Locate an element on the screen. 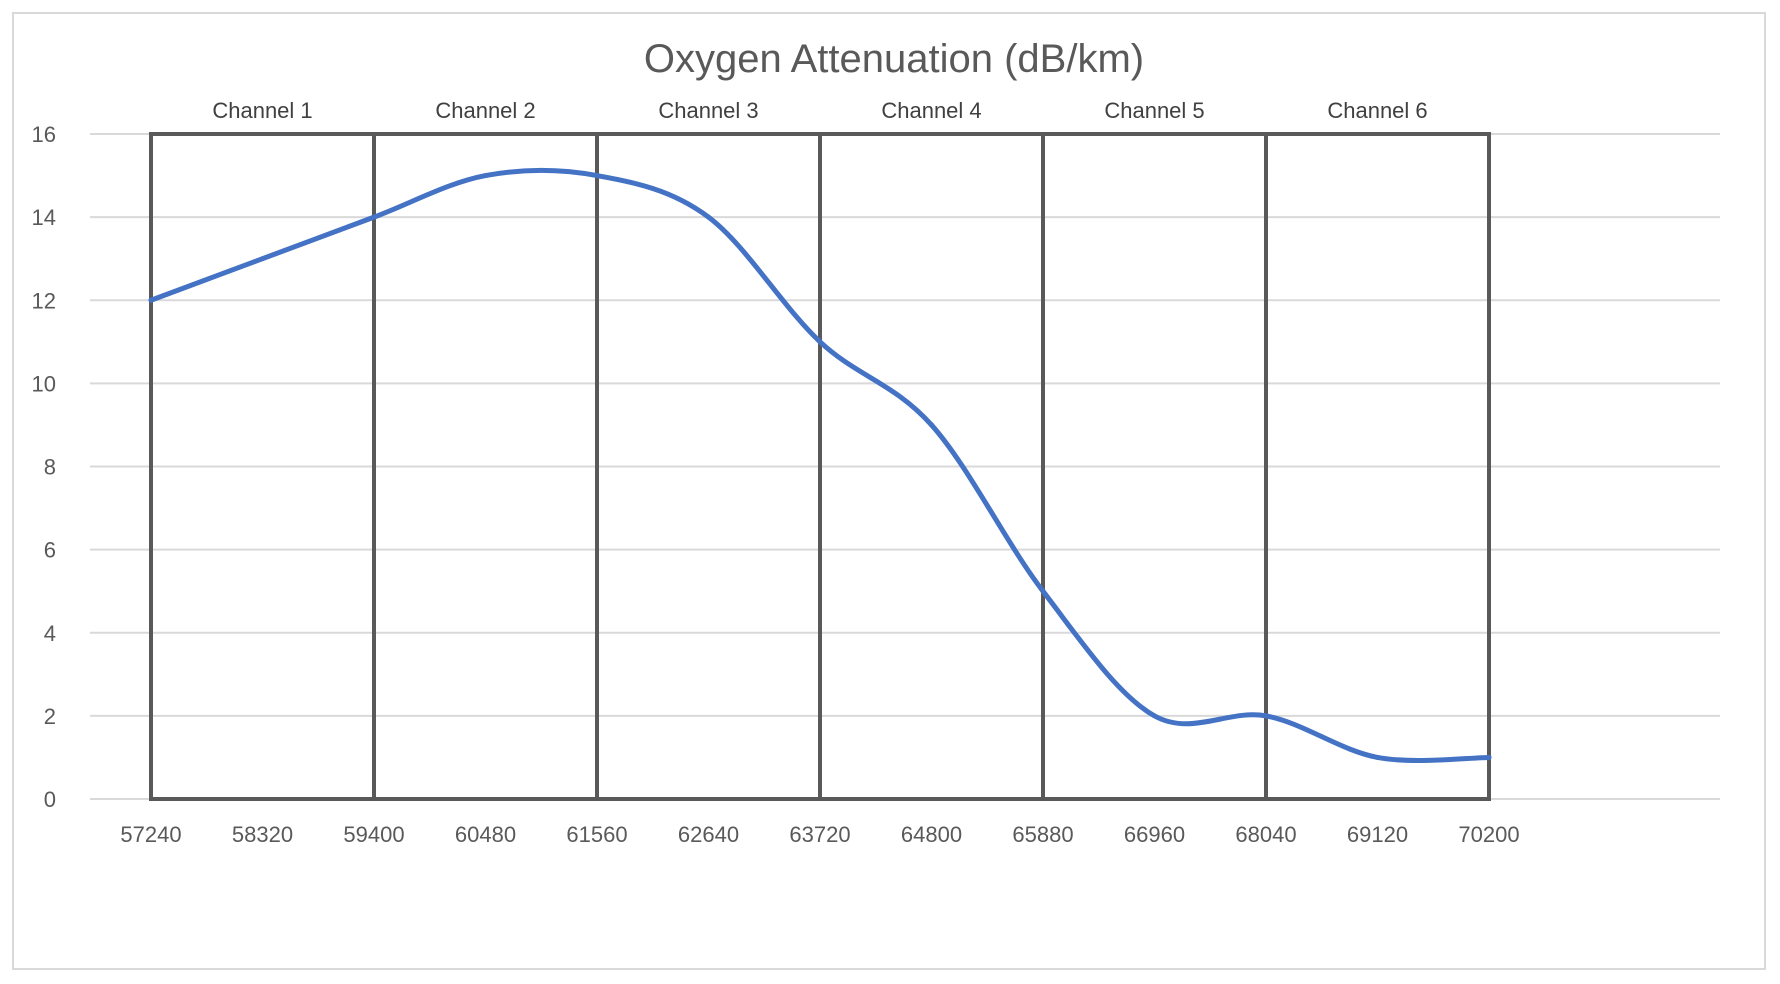 Image resolution: width=1780 pixels, height=984 pixels. x-tick-label-62640: 62640 is located at coordinates (708, 834).